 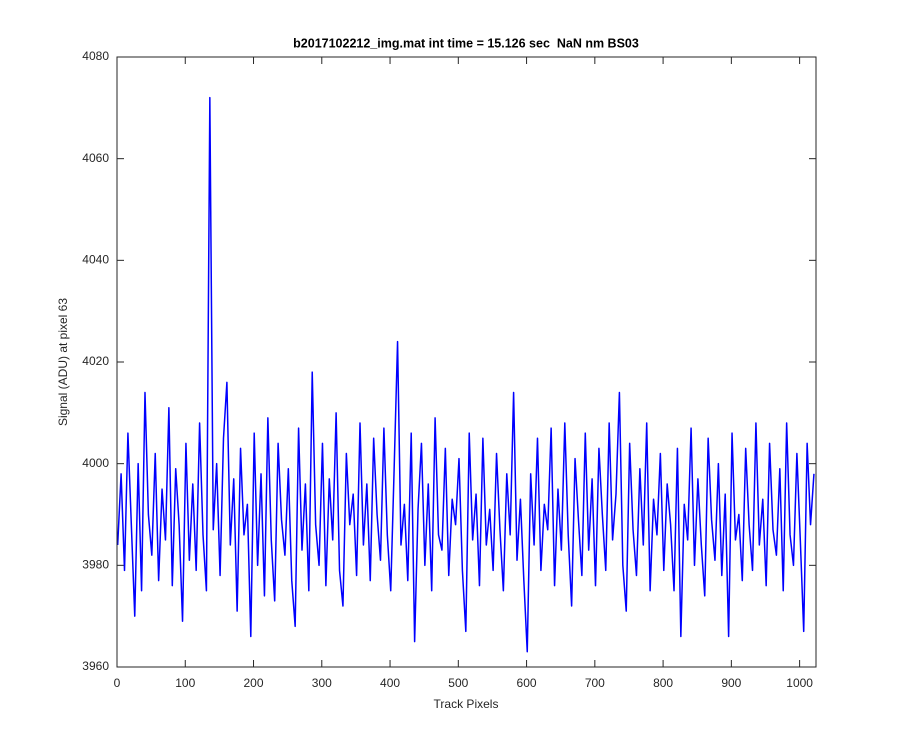 I want to click on x-tick-label: 1000, so click(x=799, y=683).